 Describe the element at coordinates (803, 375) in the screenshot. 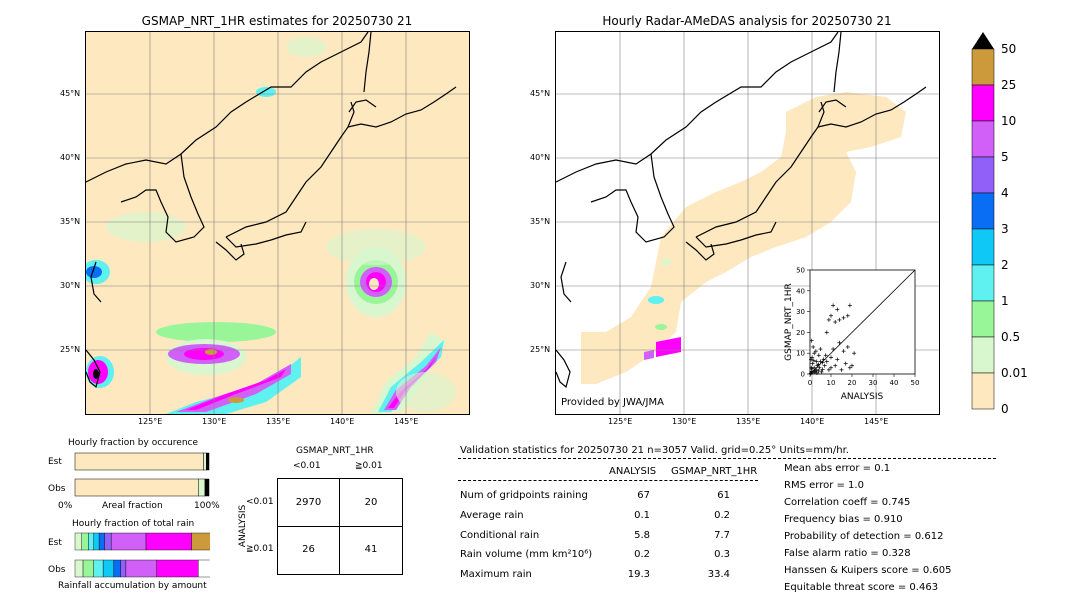

I see `scatter-ytick-label-0: 0` at that location.